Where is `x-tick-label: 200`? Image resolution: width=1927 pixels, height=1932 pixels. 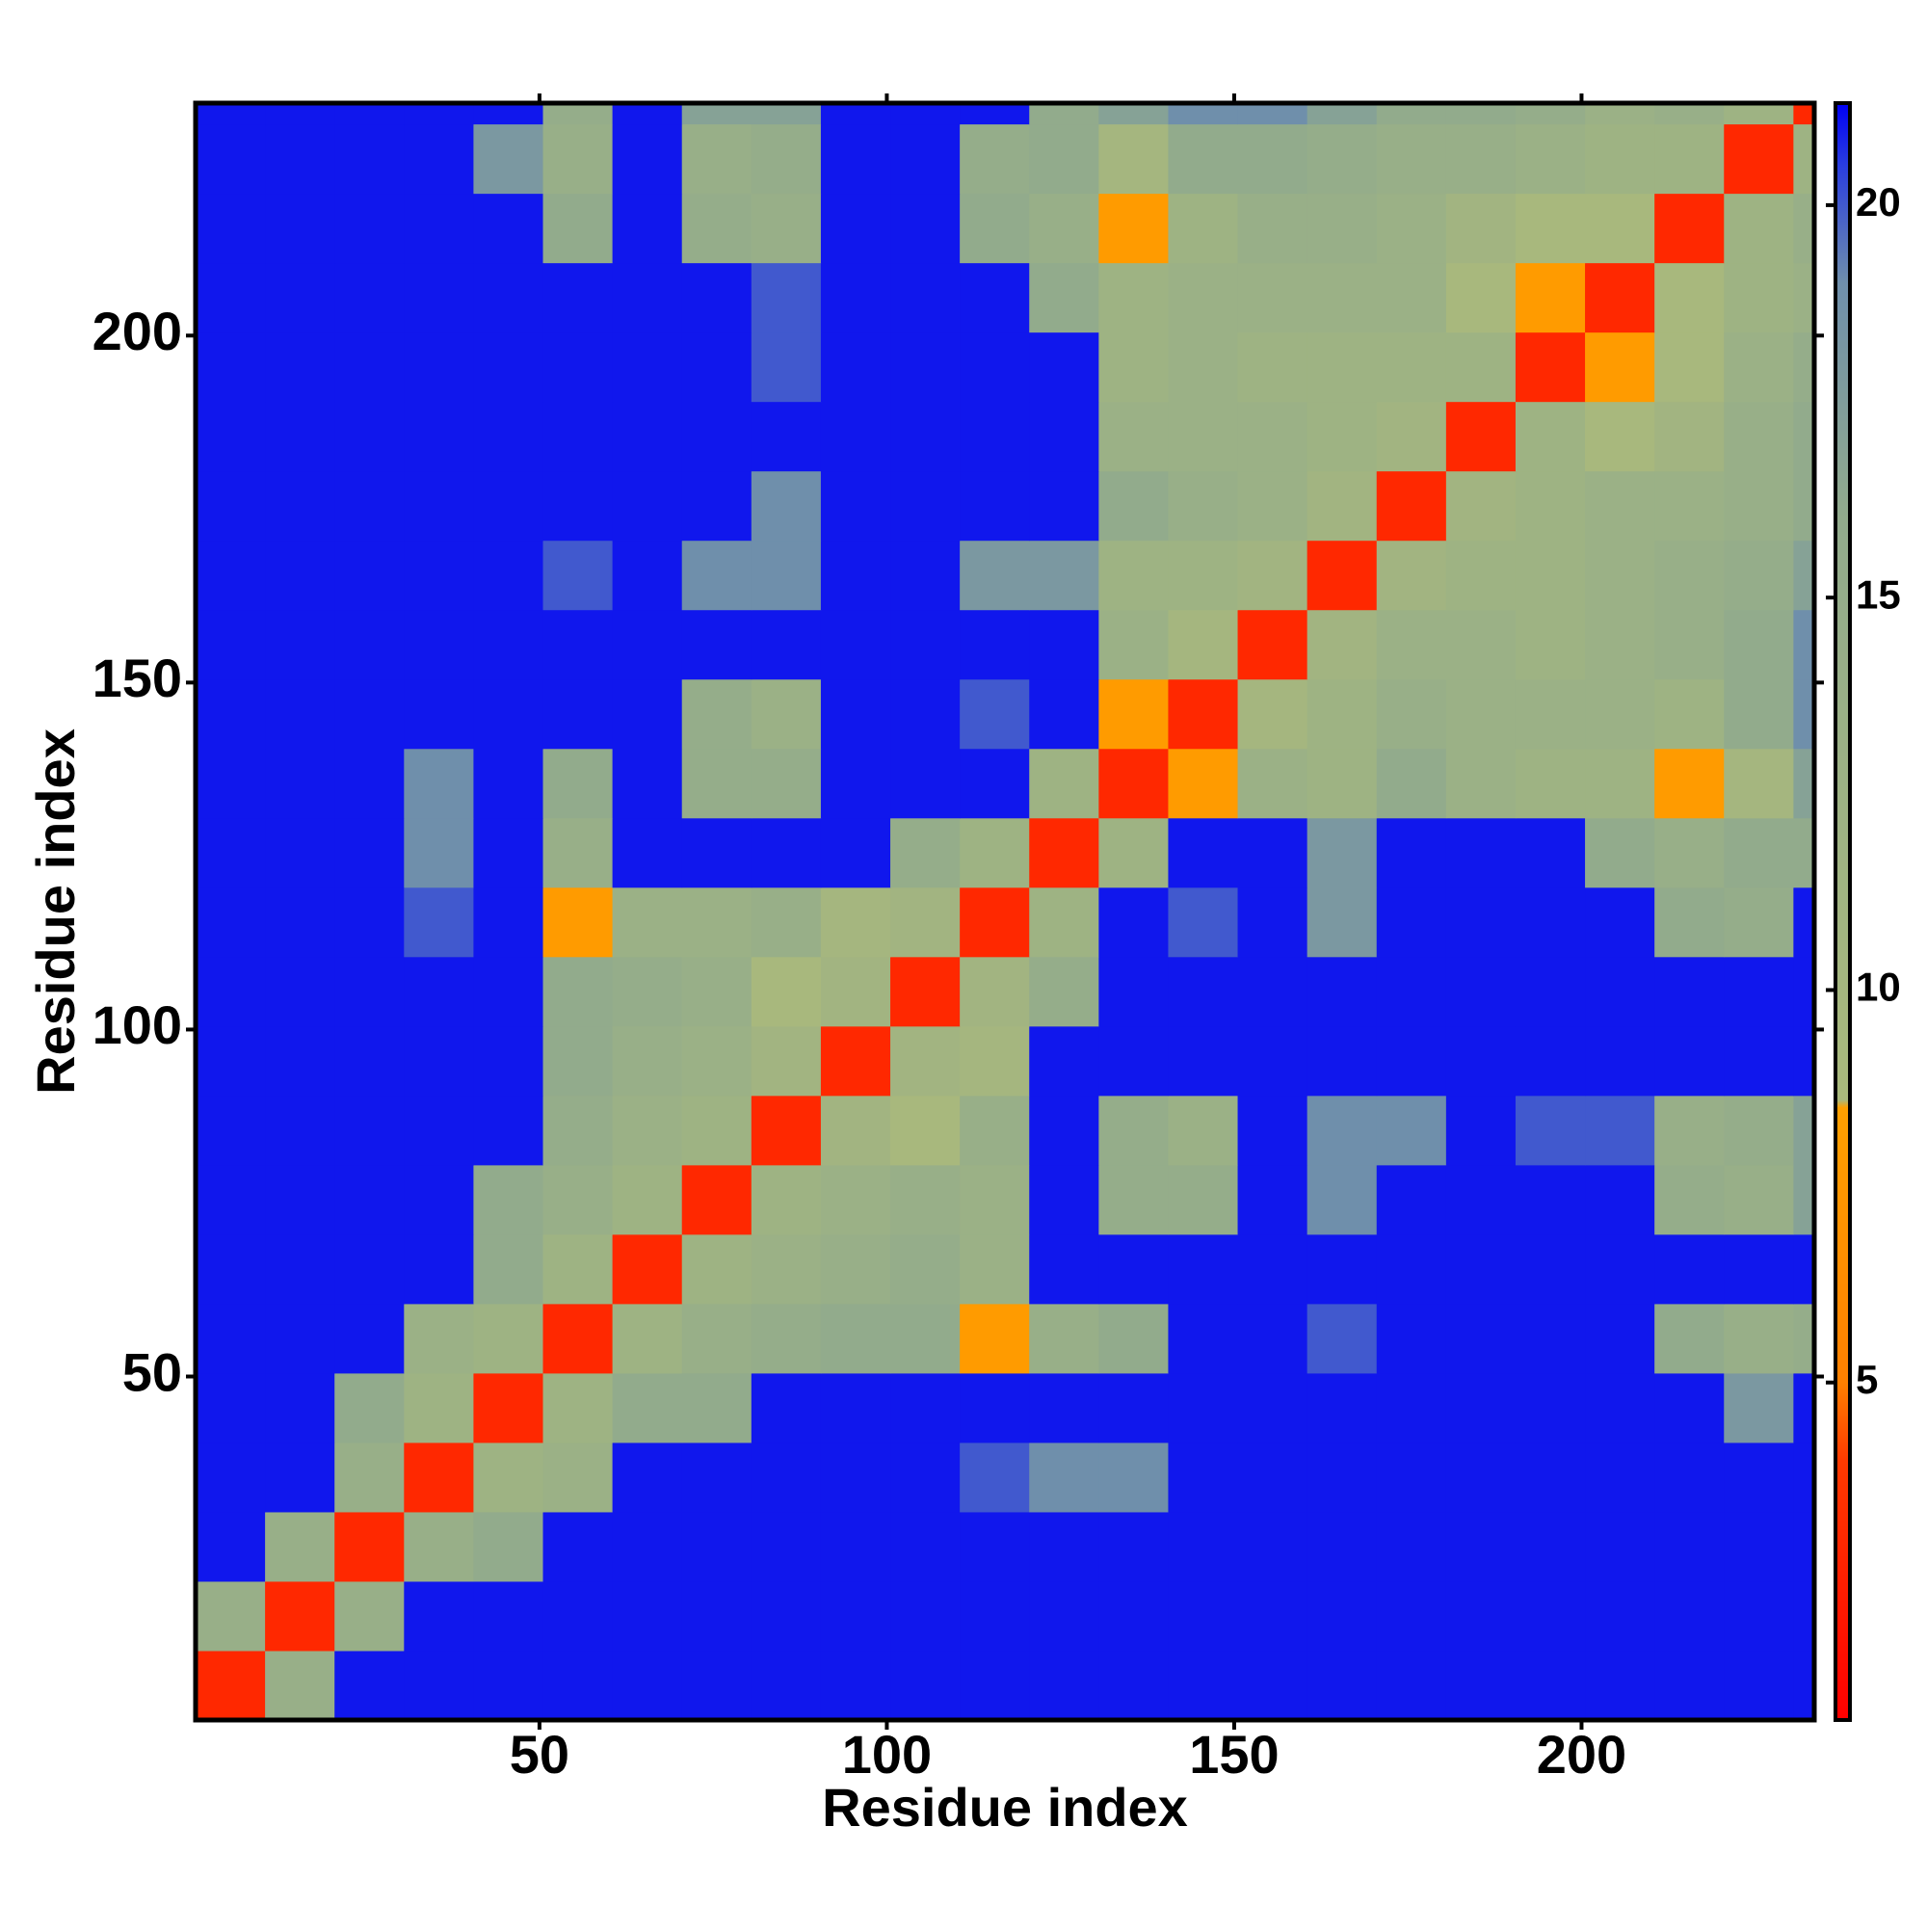
x-tick-label: 200 is located at coordinates (1582, 1754).